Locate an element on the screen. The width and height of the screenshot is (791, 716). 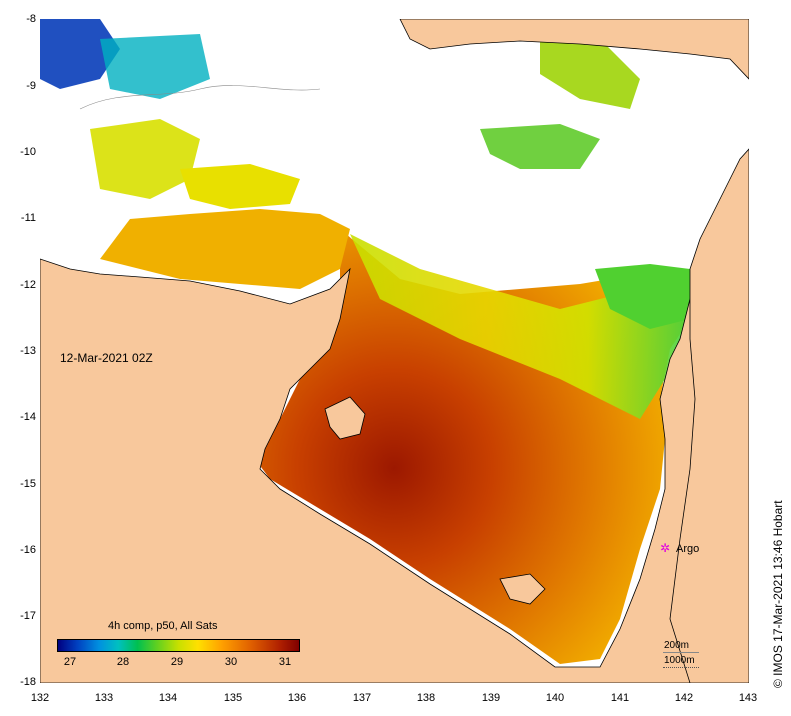
depth-200m-line is located at coordinates (681, 652).